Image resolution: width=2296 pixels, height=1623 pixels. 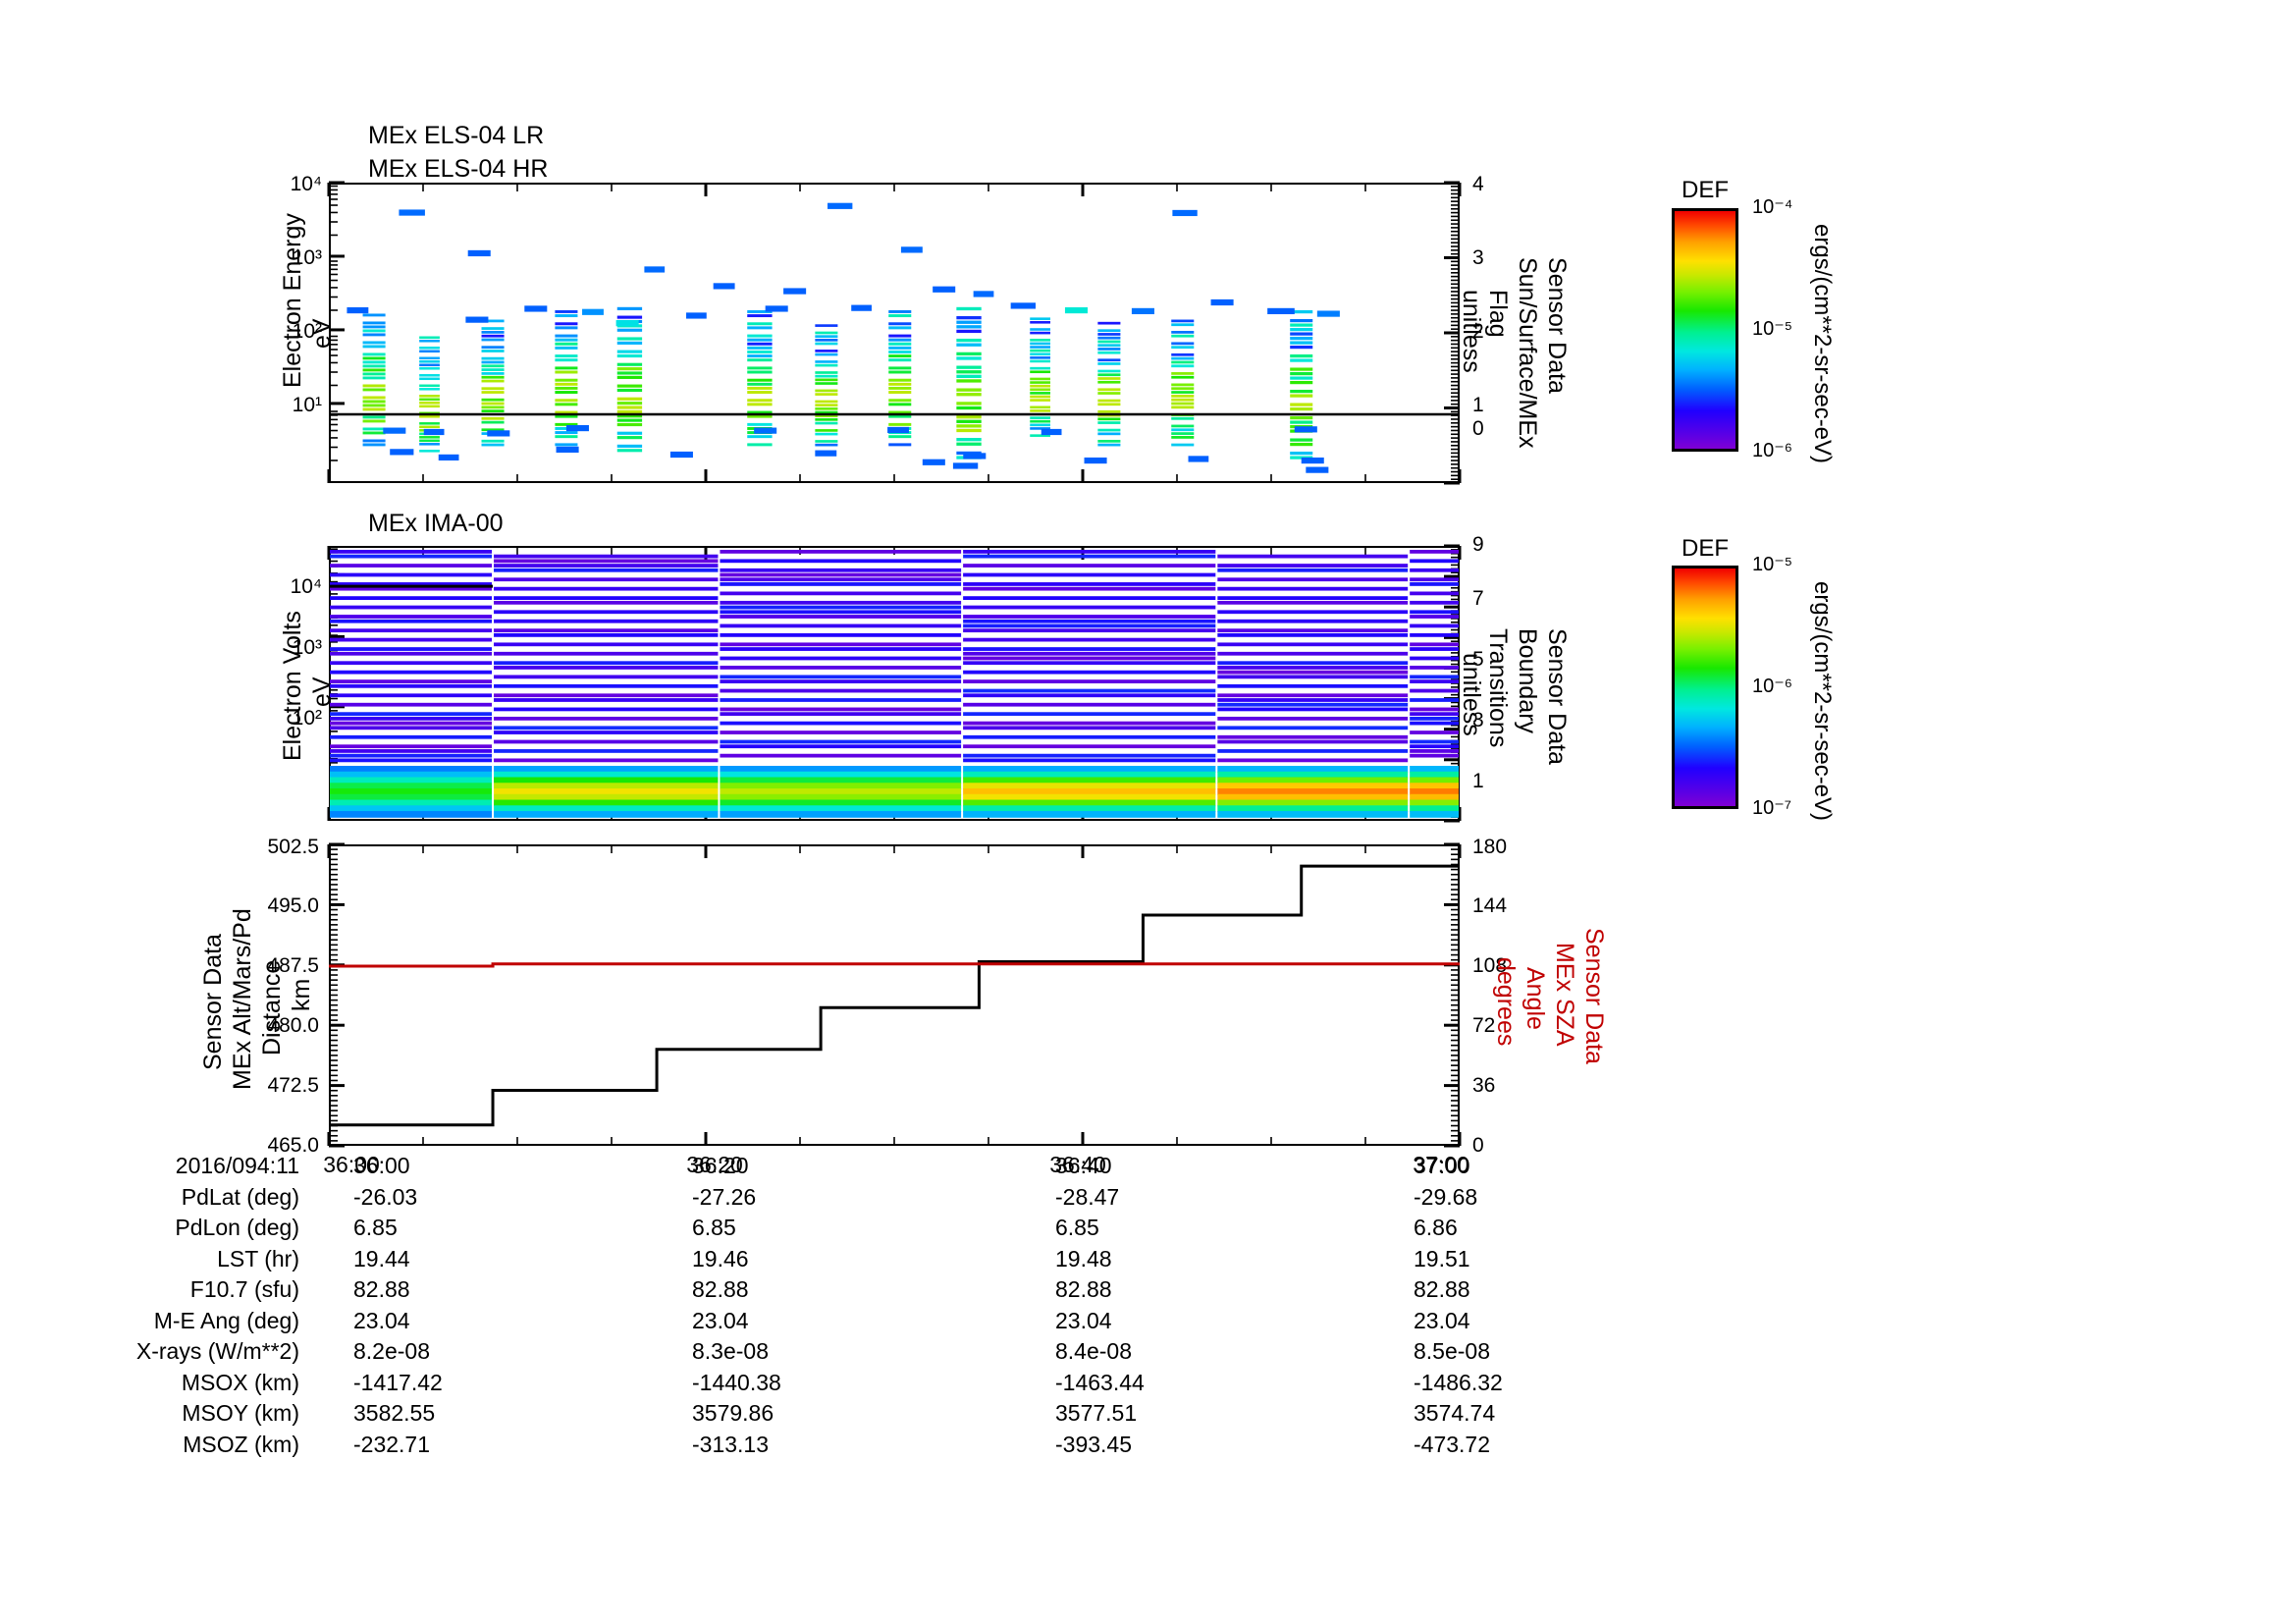 I want to click on table-cell: -393.45, so click(x=1094, y=1444).